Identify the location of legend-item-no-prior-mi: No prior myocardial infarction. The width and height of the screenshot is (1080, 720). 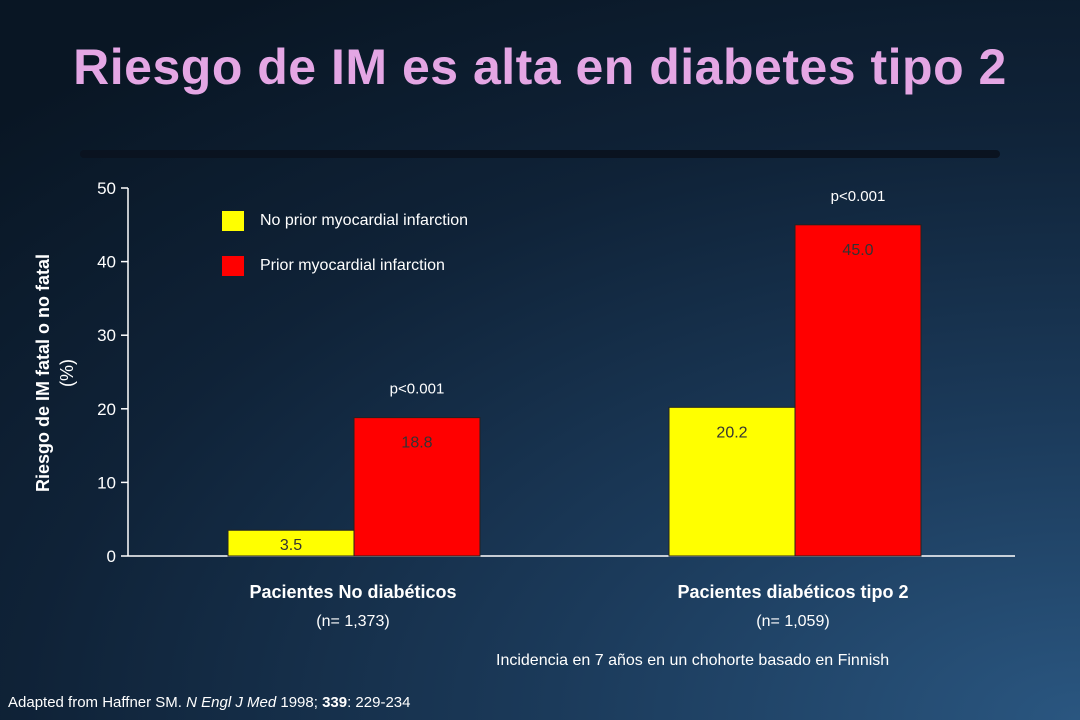
(345, 221).